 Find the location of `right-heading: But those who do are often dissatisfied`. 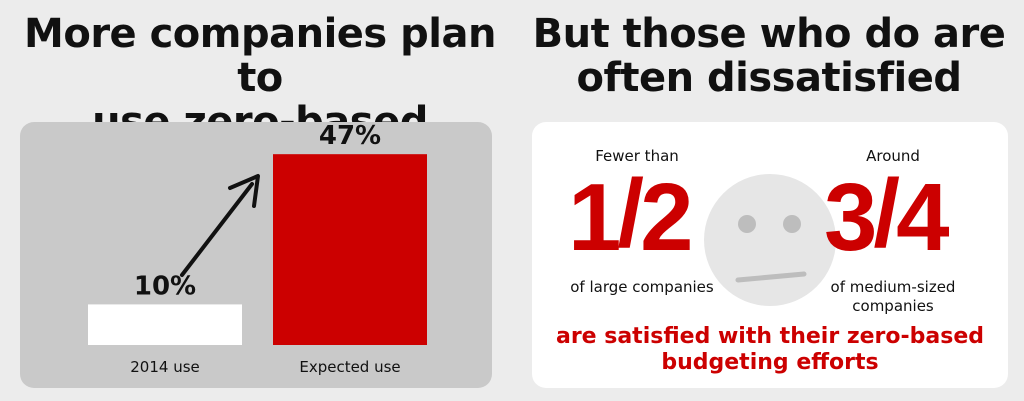

right-heading: But those who do are often dissatisfied is located at coordinates (769, 56).